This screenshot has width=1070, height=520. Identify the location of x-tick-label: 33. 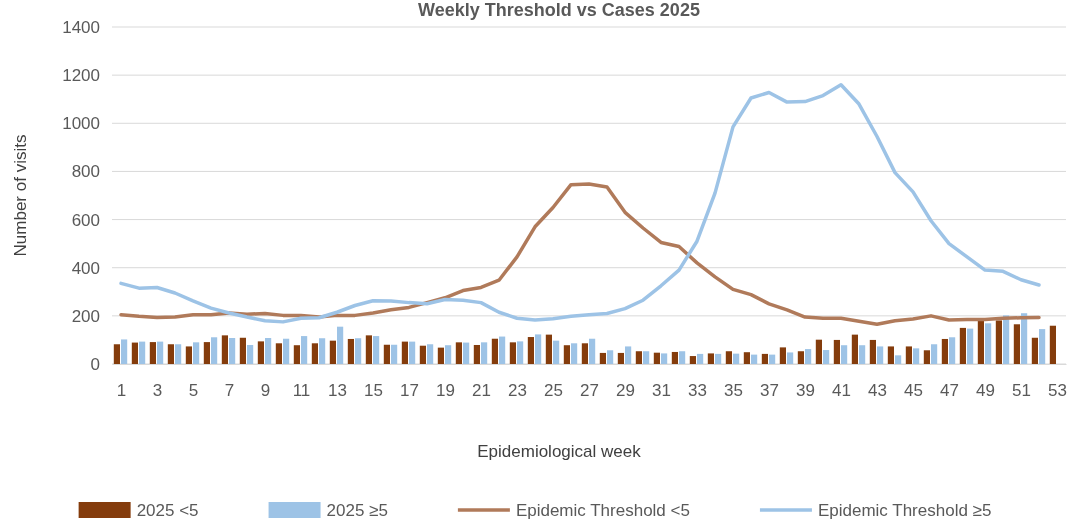
(697, 391).